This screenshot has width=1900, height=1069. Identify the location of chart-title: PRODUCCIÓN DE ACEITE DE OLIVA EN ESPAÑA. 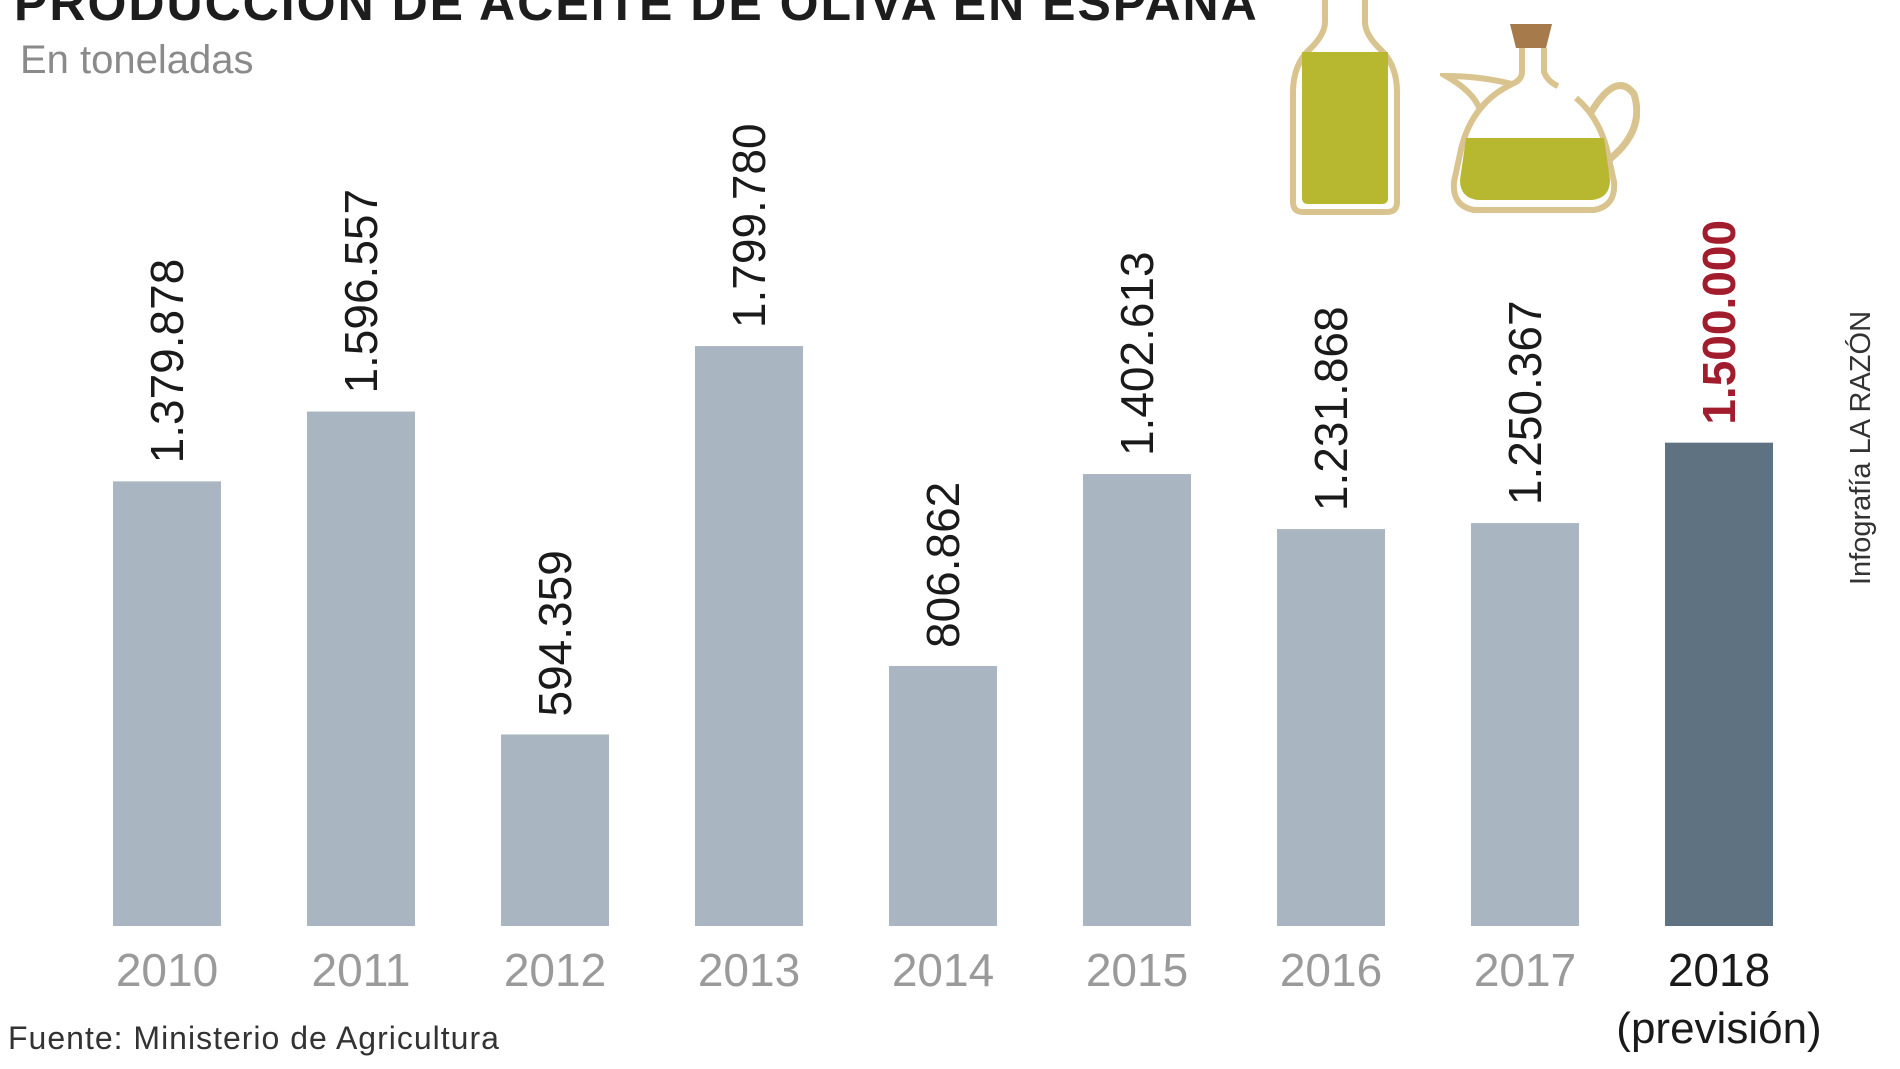
(636, 15).